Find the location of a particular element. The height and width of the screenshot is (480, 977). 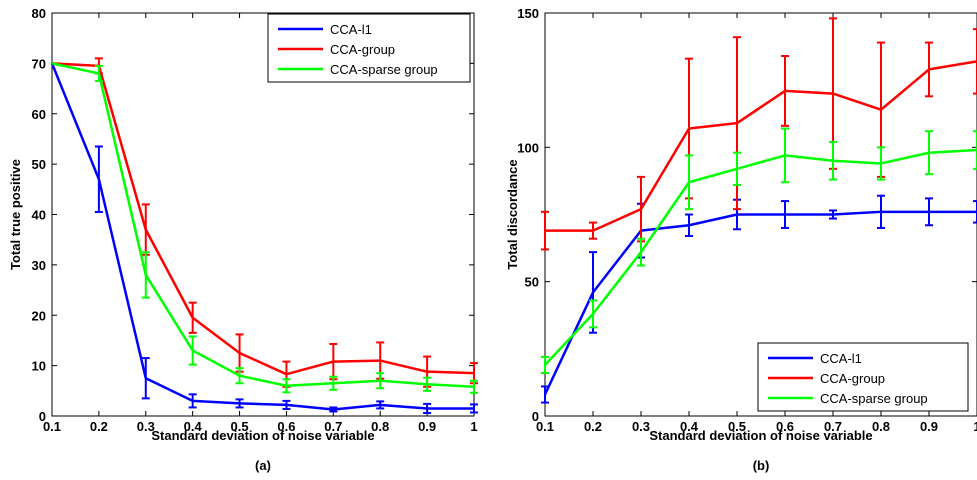

y-tick-label: 30 is located at coordinates (39, 265).